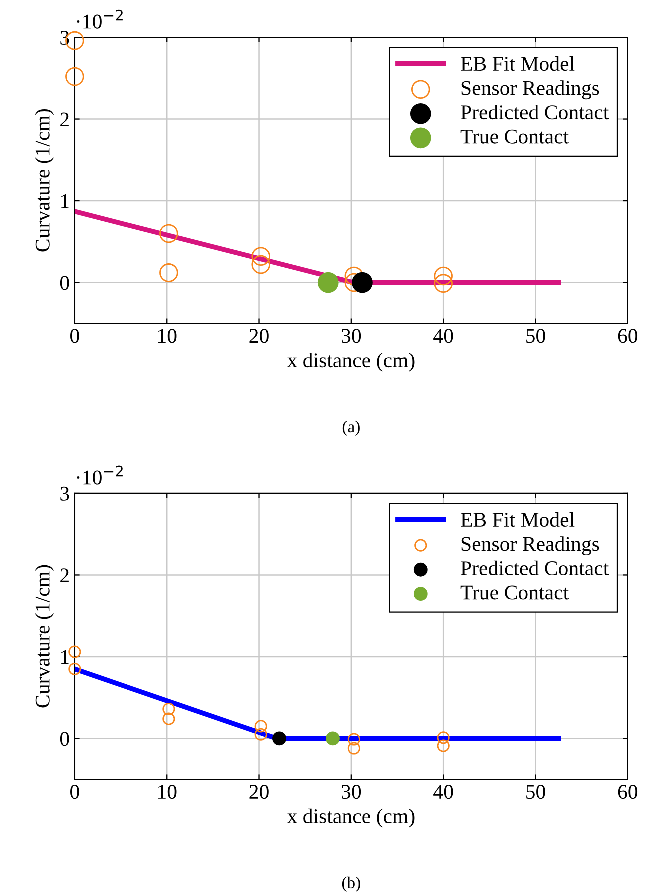 The image size is (646, 894). Describe the element at coordinates (351, 428) in the screenshot. I see `text: (a)` at that location.